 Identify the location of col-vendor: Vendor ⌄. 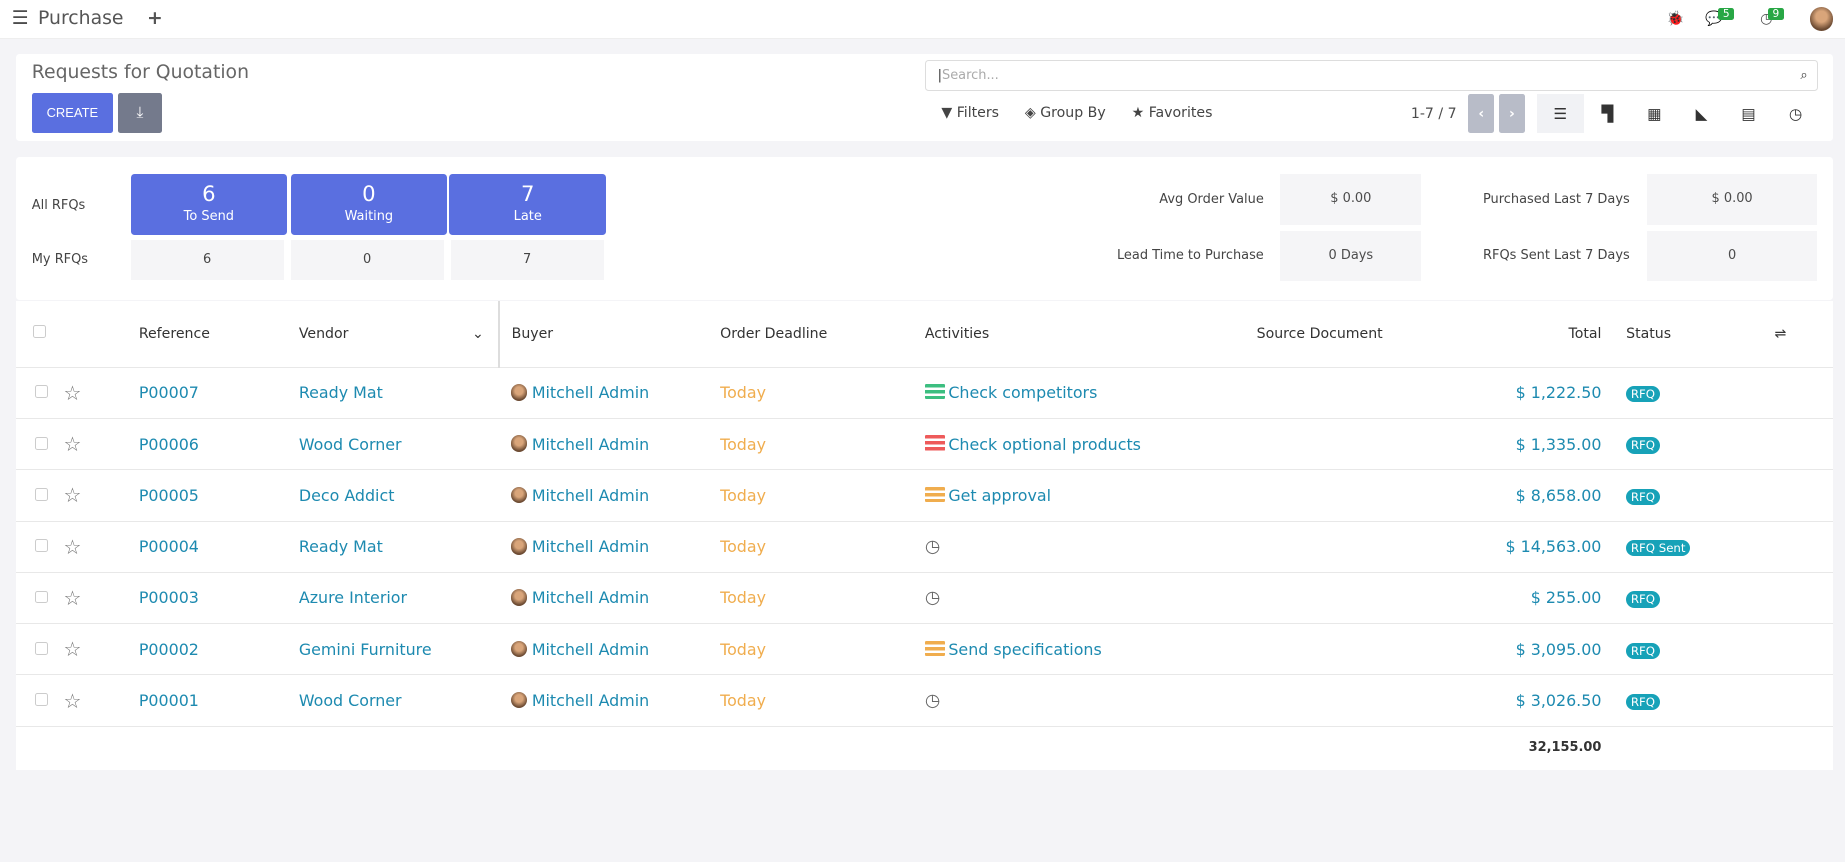
(399, 334).